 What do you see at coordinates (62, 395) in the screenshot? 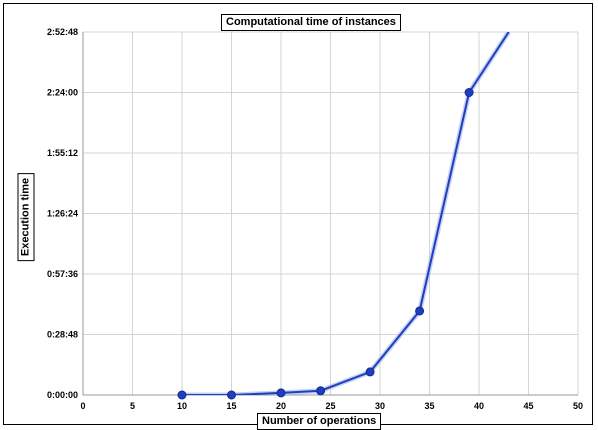
I see `y-tick-label: 0:00:00` at bounding box center [62, 395].